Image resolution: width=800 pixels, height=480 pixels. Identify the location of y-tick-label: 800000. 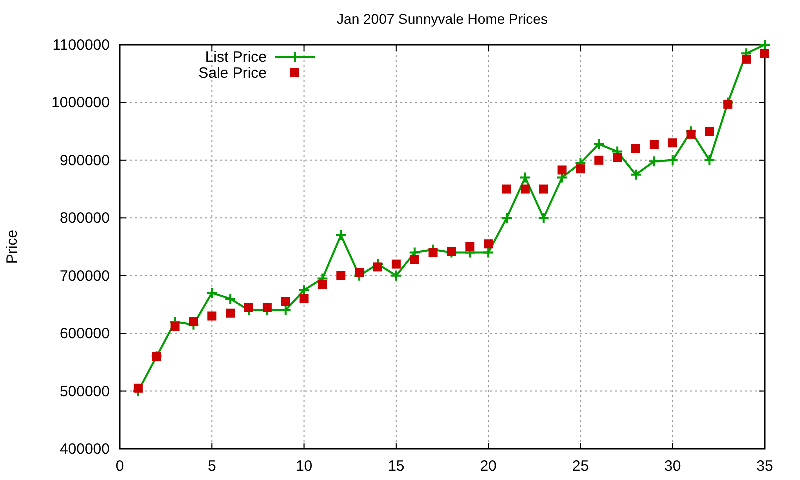
(85, 219).